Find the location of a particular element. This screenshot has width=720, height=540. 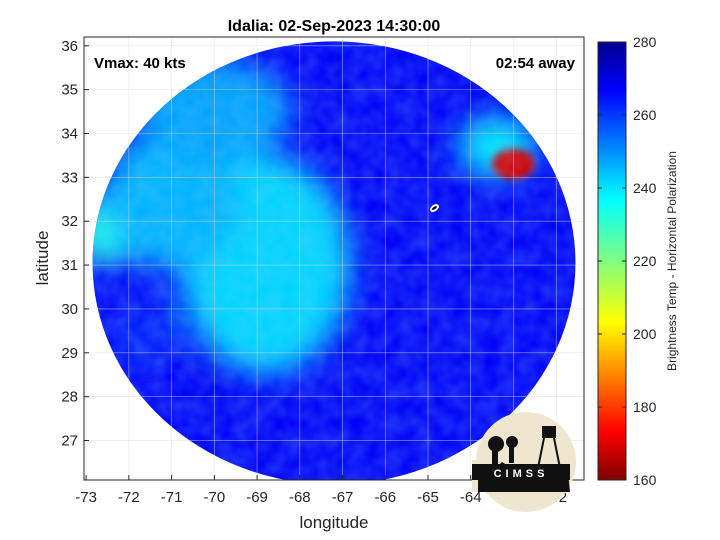

colorbar-tick-label-2: 200 is located at coordinates (645, 334).